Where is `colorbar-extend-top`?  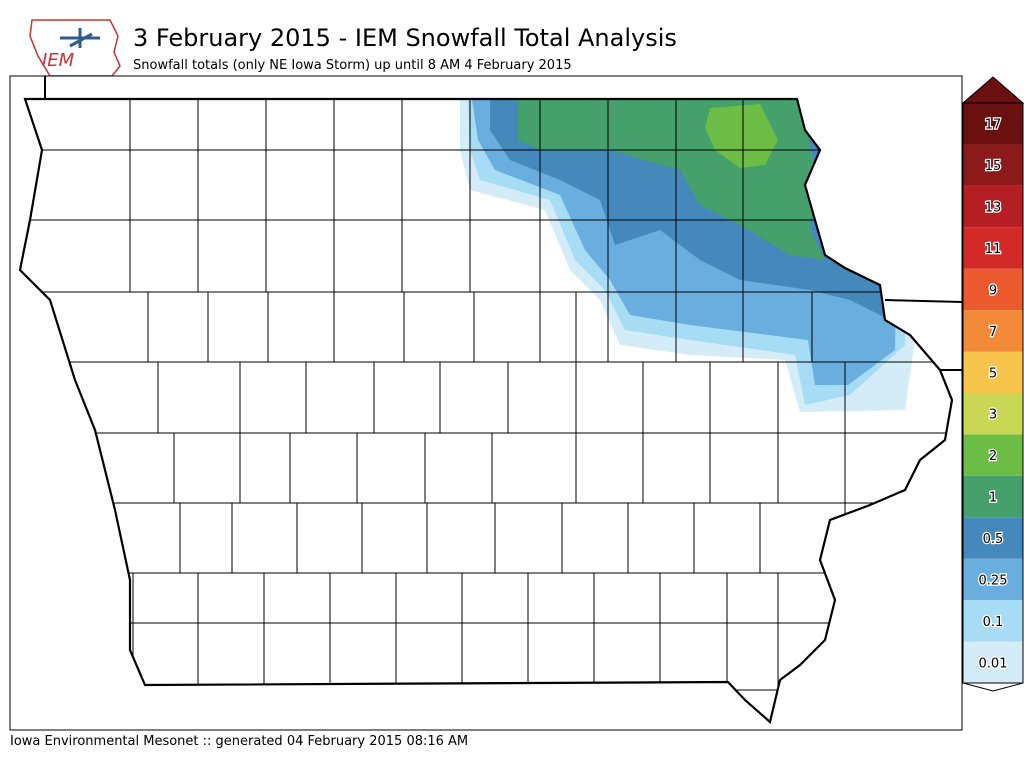
colorbar-extend-top is located at coordinates (992, 90).